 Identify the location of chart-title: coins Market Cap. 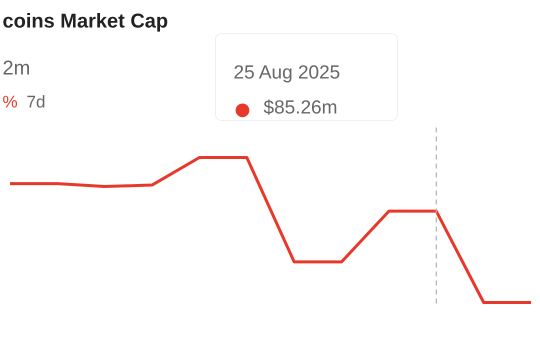
(85, 21).